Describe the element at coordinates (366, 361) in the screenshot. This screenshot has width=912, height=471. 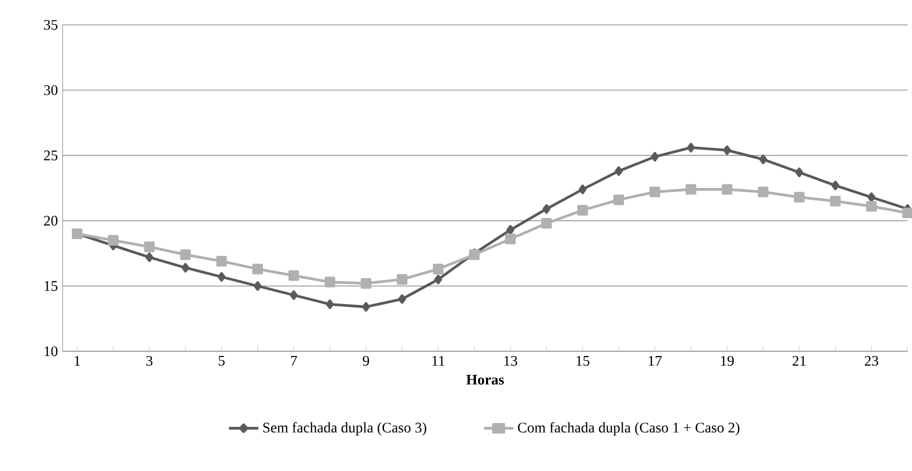
I see `x-tick-label: 9` at that location.